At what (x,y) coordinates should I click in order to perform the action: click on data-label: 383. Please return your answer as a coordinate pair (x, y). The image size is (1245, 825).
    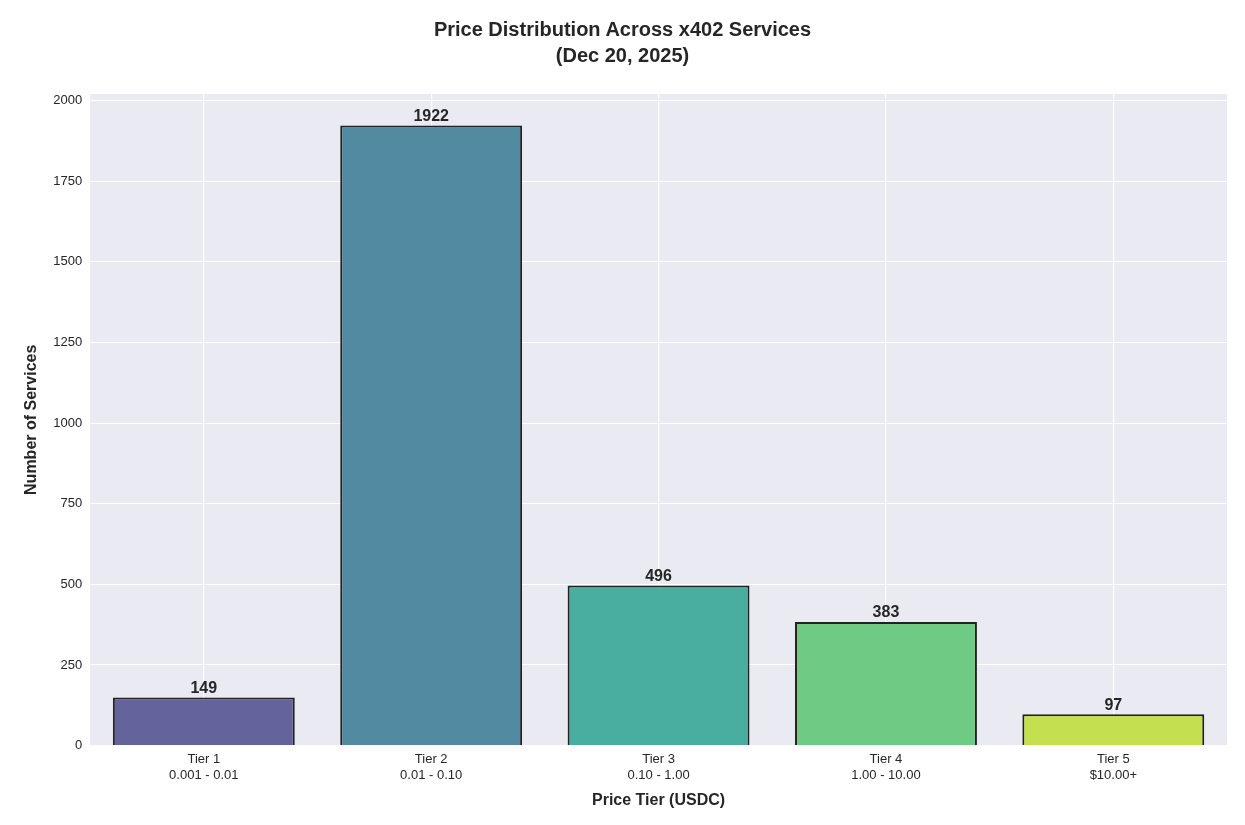
    Looking at the image, I should click on (886, 612).